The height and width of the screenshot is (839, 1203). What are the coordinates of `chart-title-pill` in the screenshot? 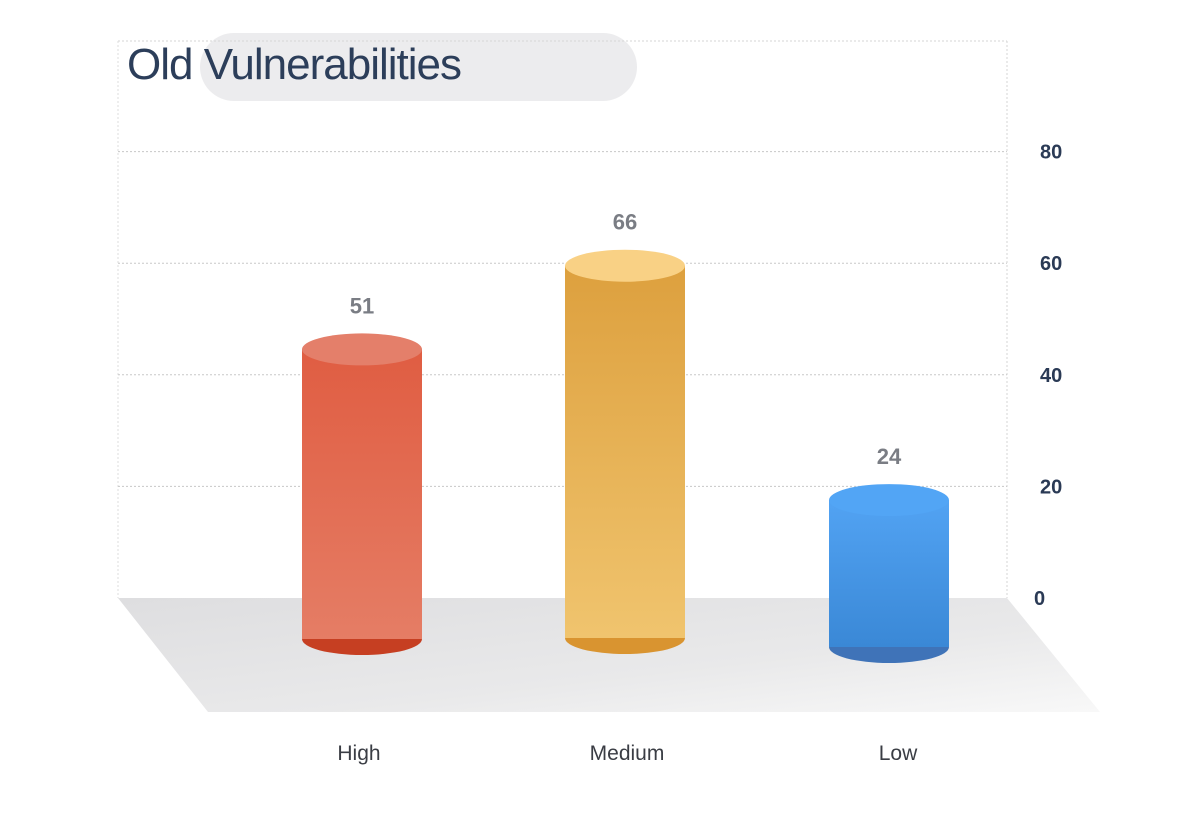 It's located at (418, 67).